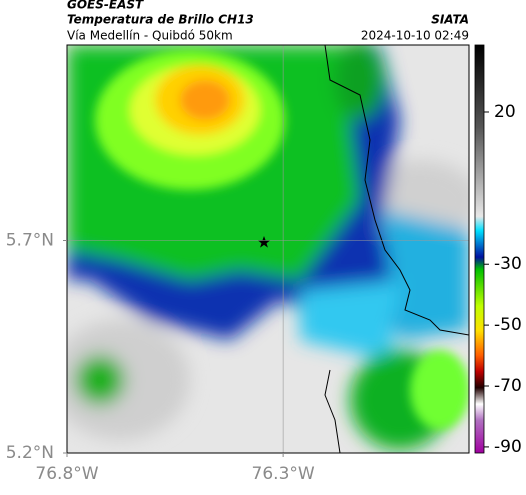  Describe the element at coordinates (450, 20) in the screenshot. I see `source: SIATA` at that location.